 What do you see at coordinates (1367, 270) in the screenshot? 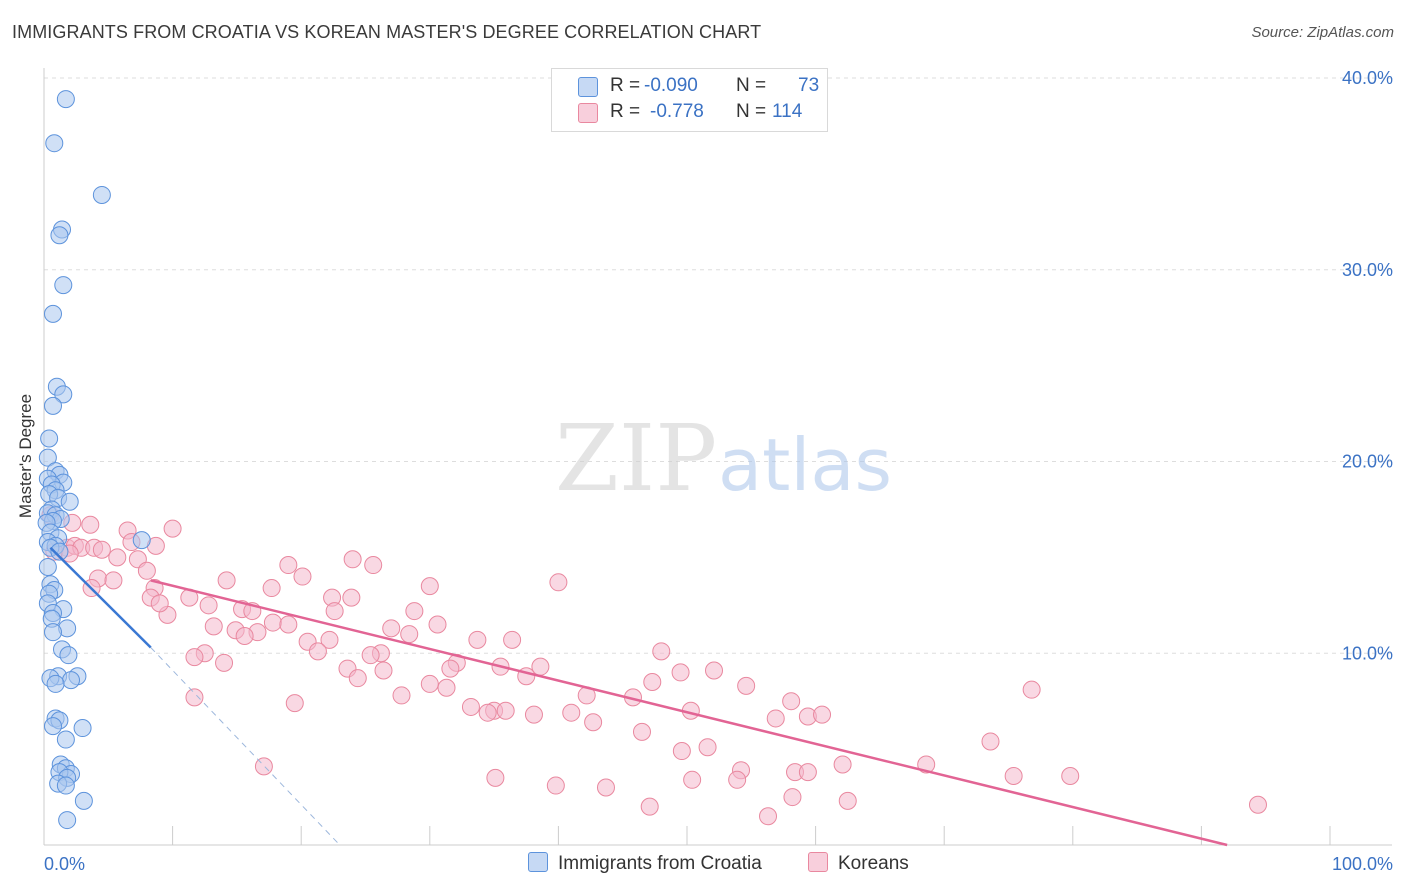
I see `y-tick-label: 30.0%` at bounding box center [1367, 270].